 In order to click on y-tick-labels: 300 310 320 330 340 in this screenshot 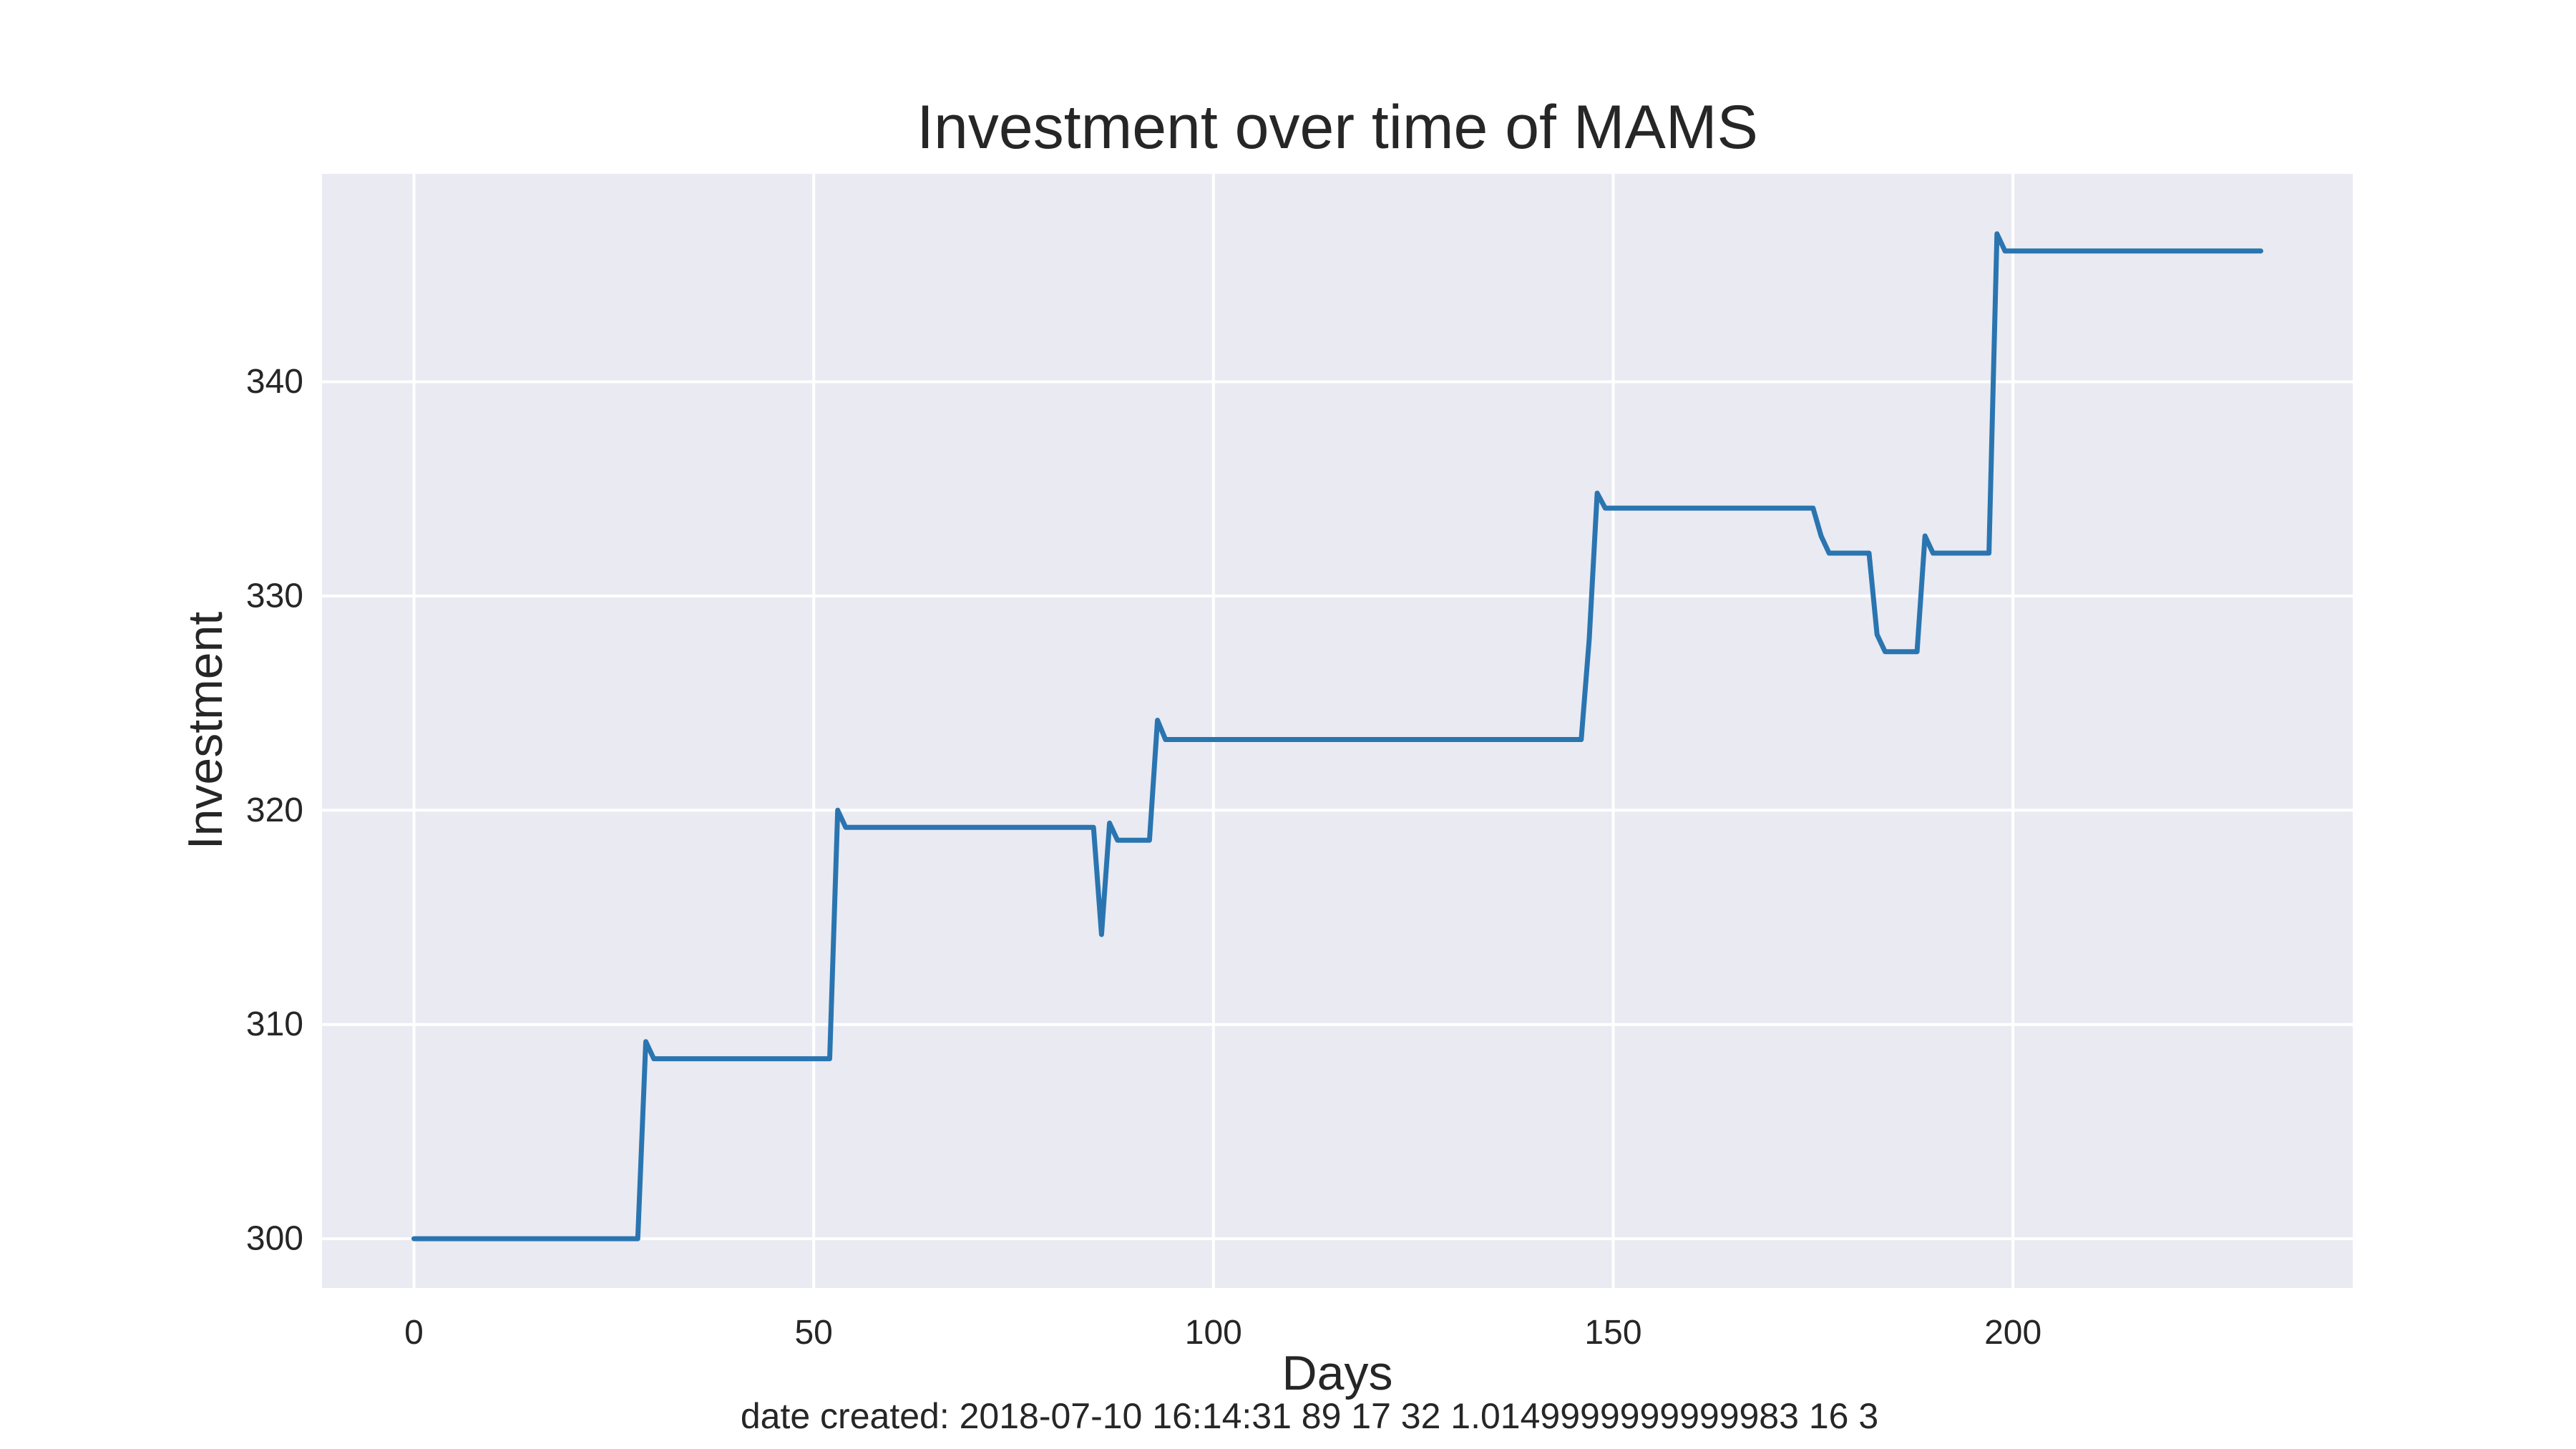, I will do `click(274, 810)`.